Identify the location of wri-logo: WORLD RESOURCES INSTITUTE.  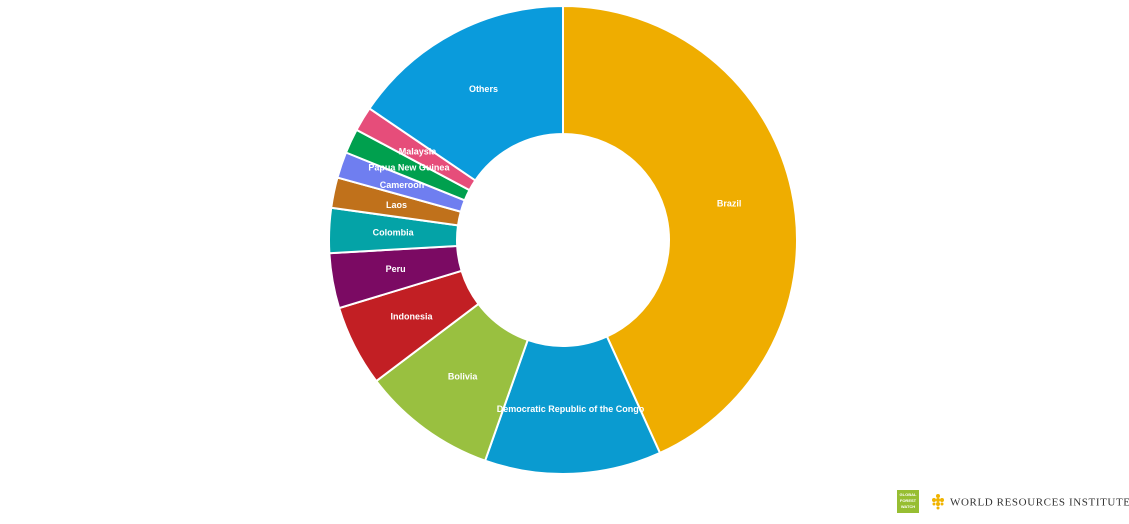
(1030, 502).